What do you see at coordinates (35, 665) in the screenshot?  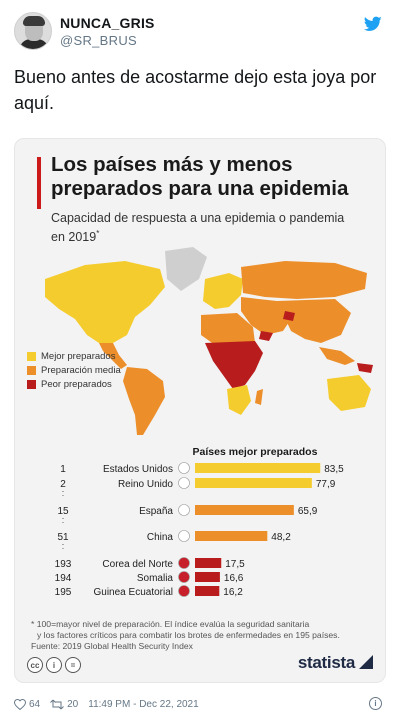 I see `cc-icon: cc` at bounding box center [35, 665].